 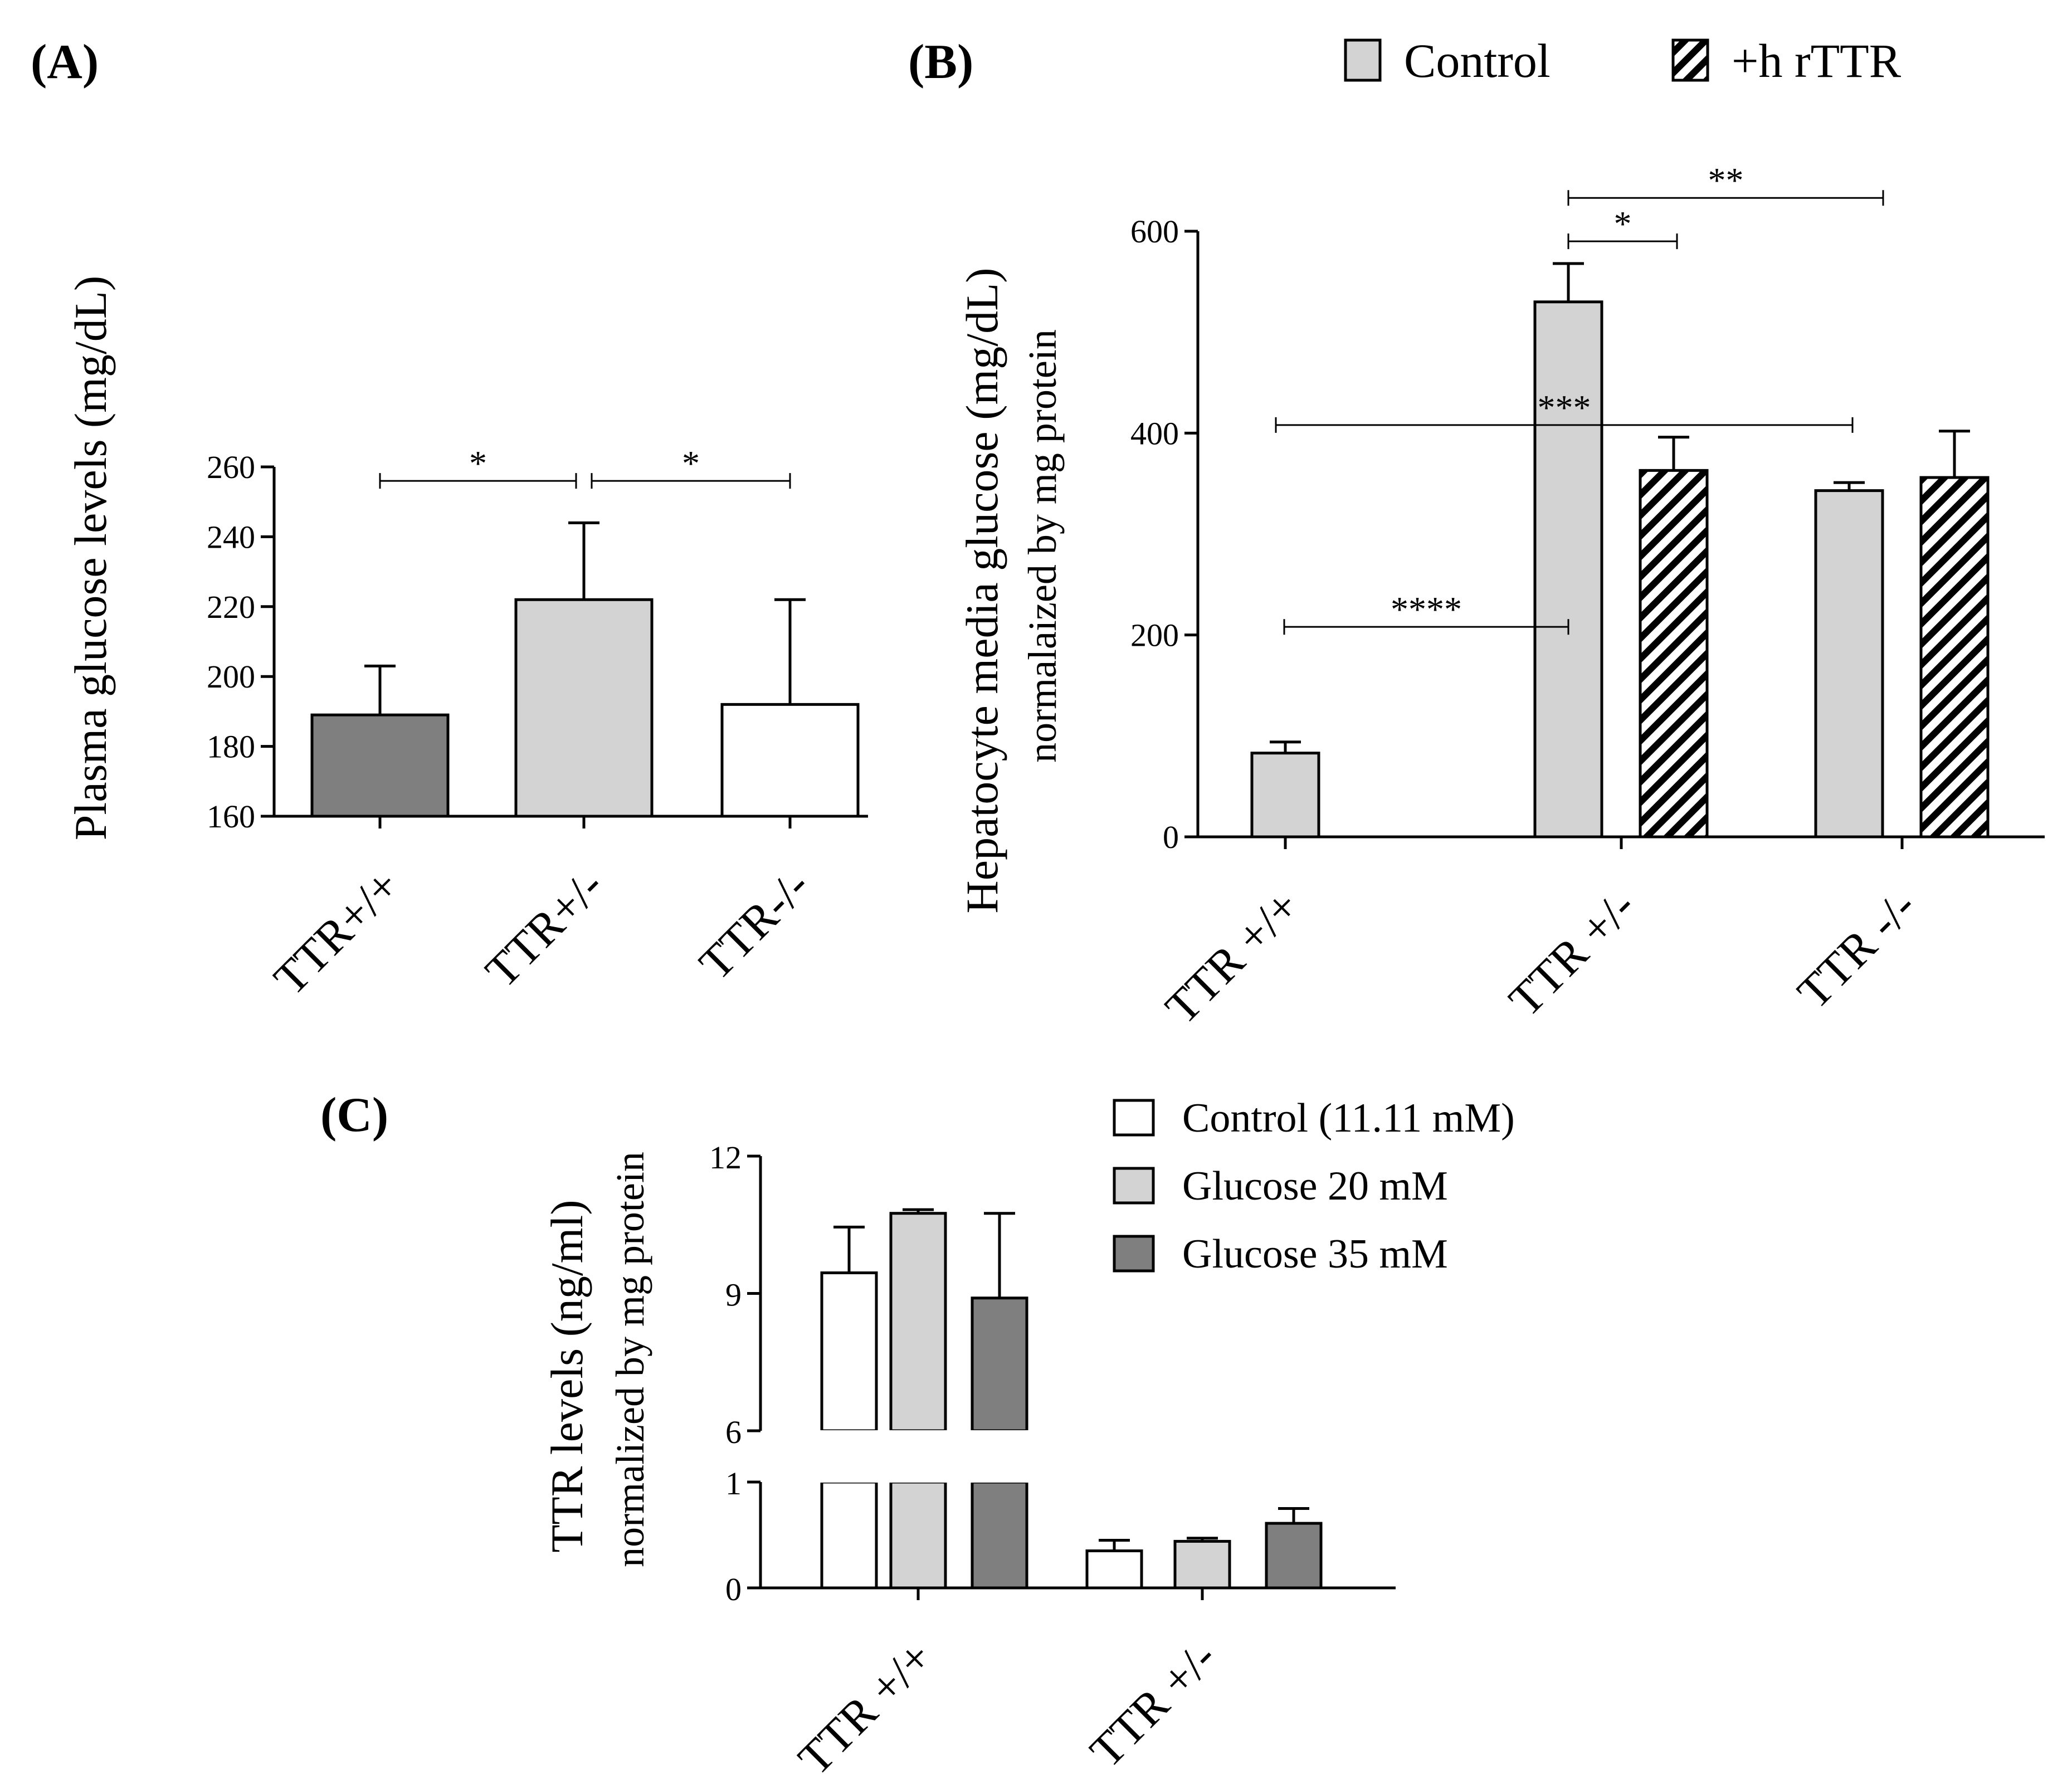 What do you see at coordinates (1348, 1118) in the screenshot?
I see `legend-label: Control (11.11 mM)` at bounding box center [1348, 1118].